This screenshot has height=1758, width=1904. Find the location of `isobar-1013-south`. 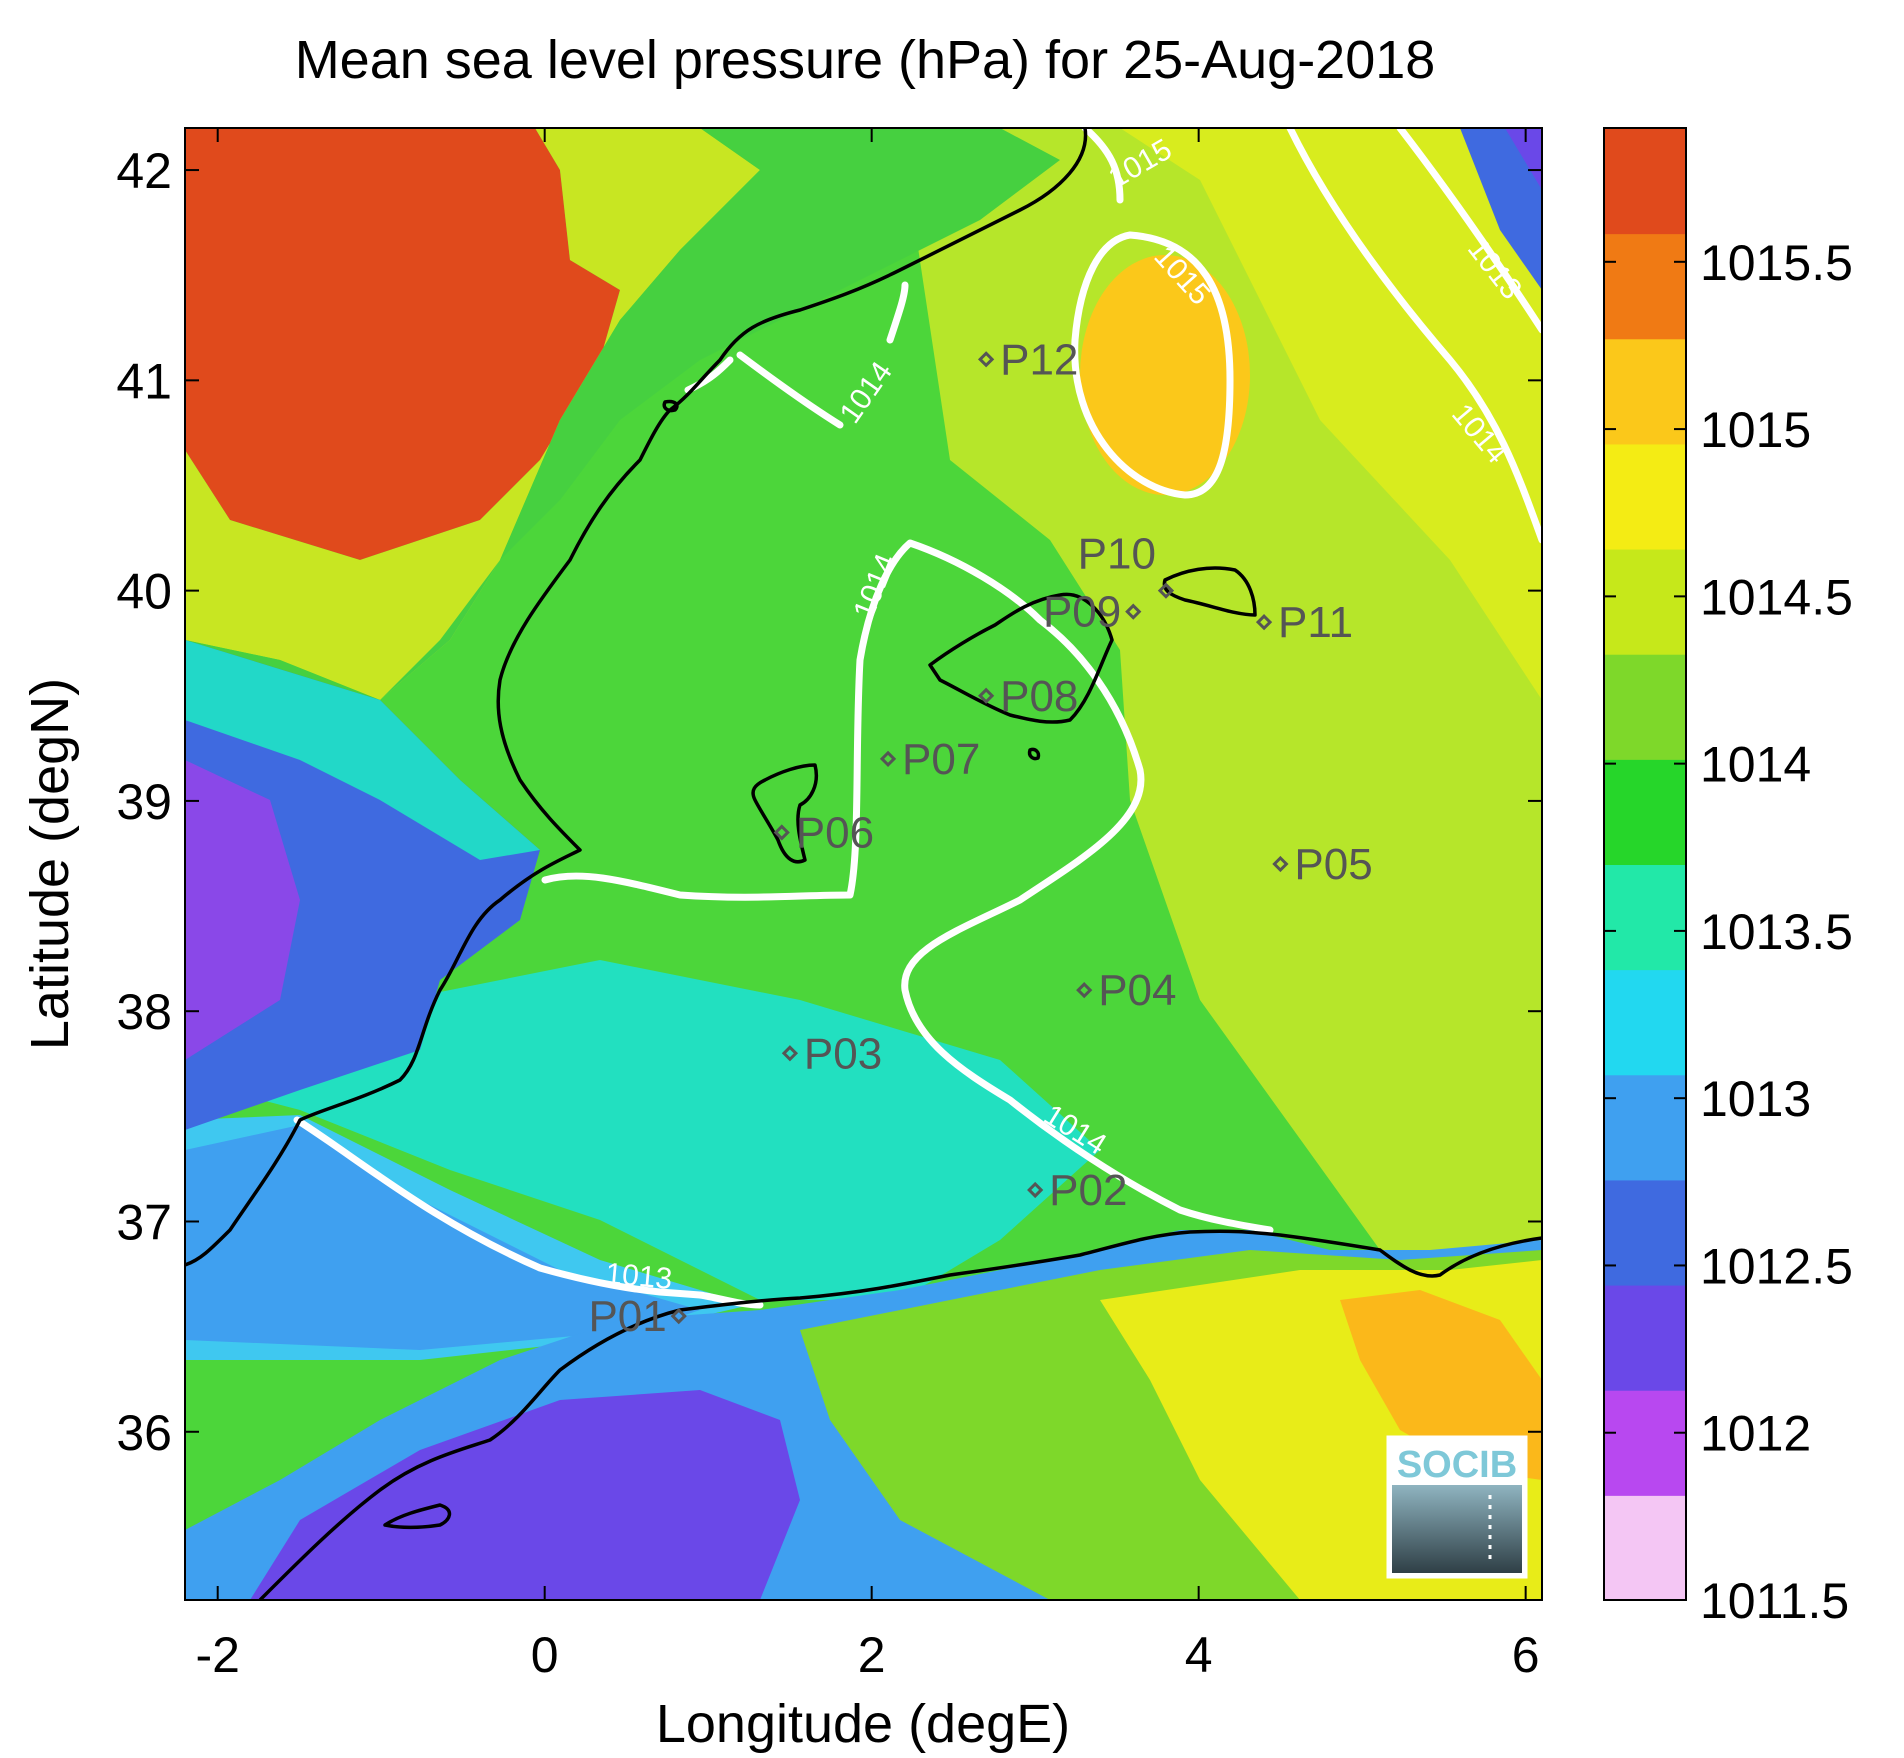

isobar-1013-south is located at coordinates (528, 1212).